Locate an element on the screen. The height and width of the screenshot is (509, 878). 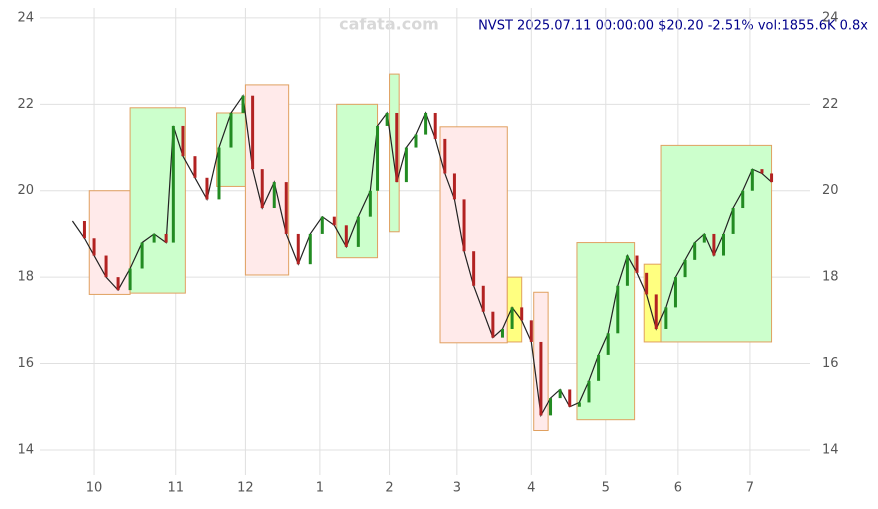
x-tick-label: 2 is located at coordinates (389, 488).